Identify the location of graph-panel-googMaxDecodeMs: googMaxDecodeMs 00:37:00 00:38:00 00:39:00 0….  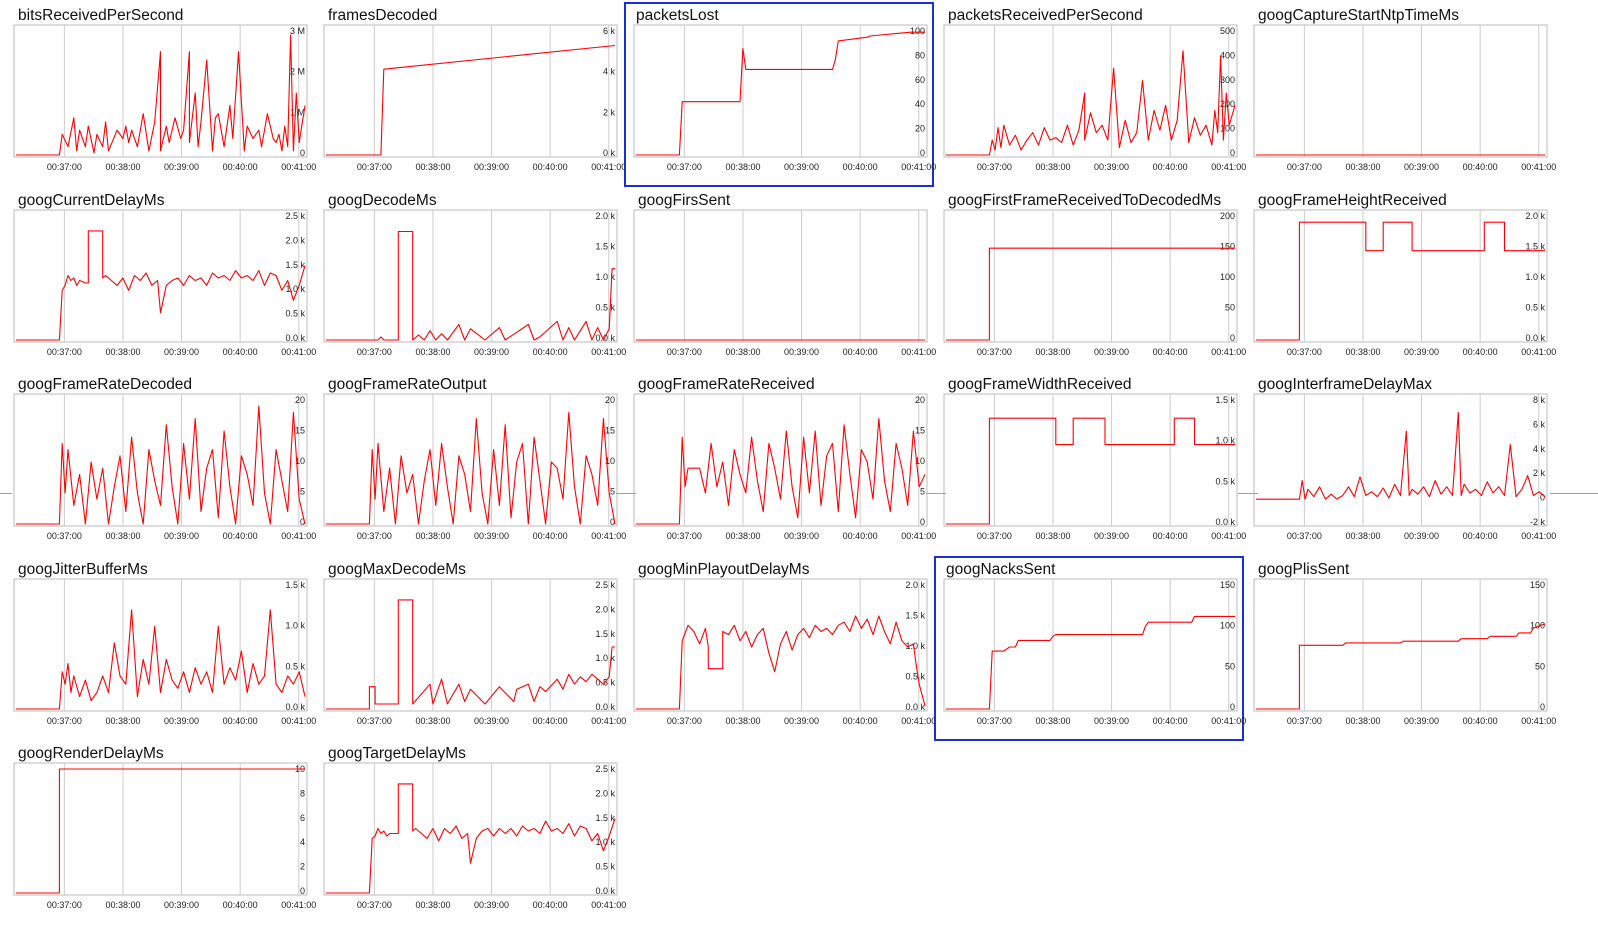
(470, 648).